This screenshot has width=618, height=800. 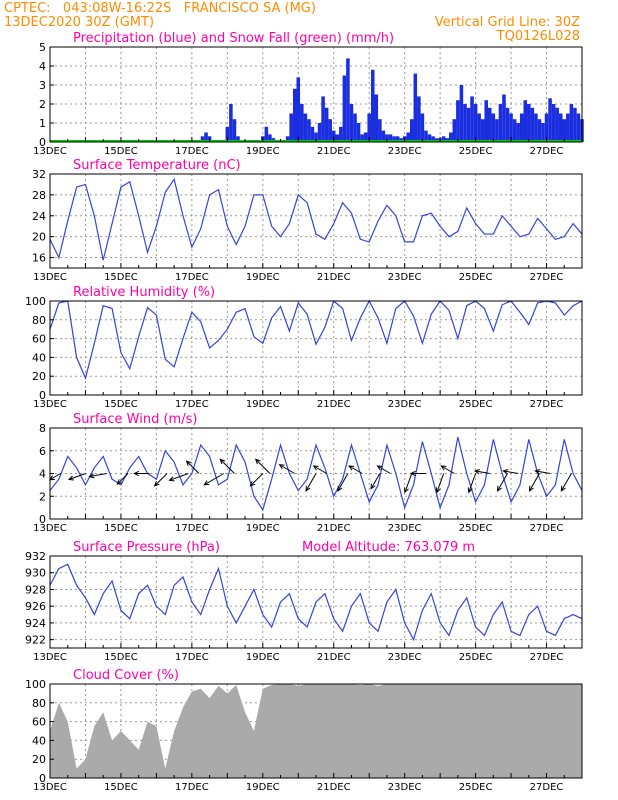 What do you see at coordinates (50, 151) in the screenshot?
I see `x-tick-label: 13DEC` at bounding box center [50, 151].